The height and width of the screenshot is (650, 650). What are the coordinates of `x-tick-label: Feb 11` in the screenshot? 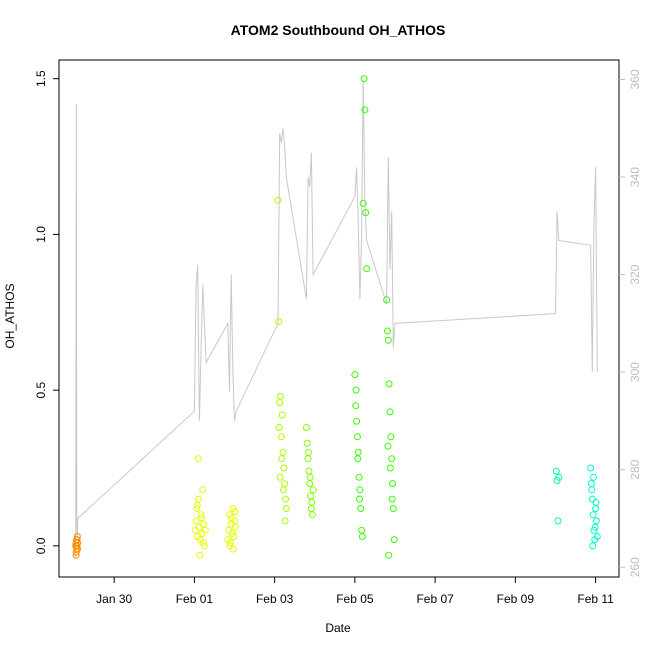 It's located at (595, 599).